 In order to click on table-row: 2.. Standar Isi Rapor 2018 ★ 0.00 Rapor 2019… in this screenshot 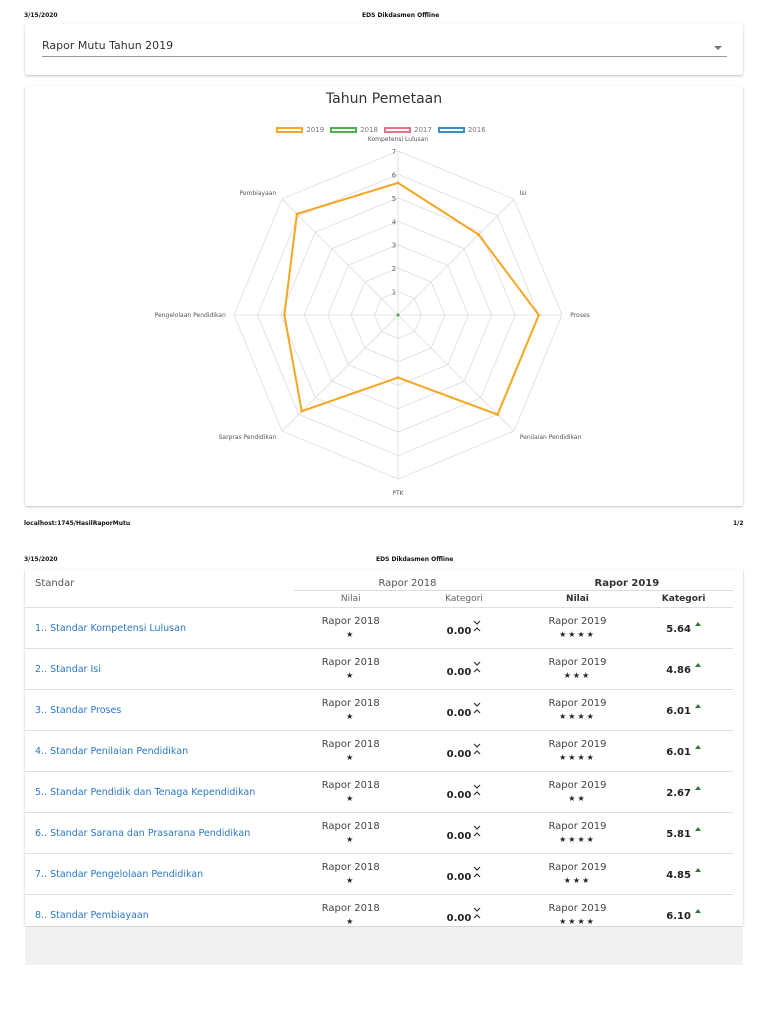, I will do `click(379, 669)`.